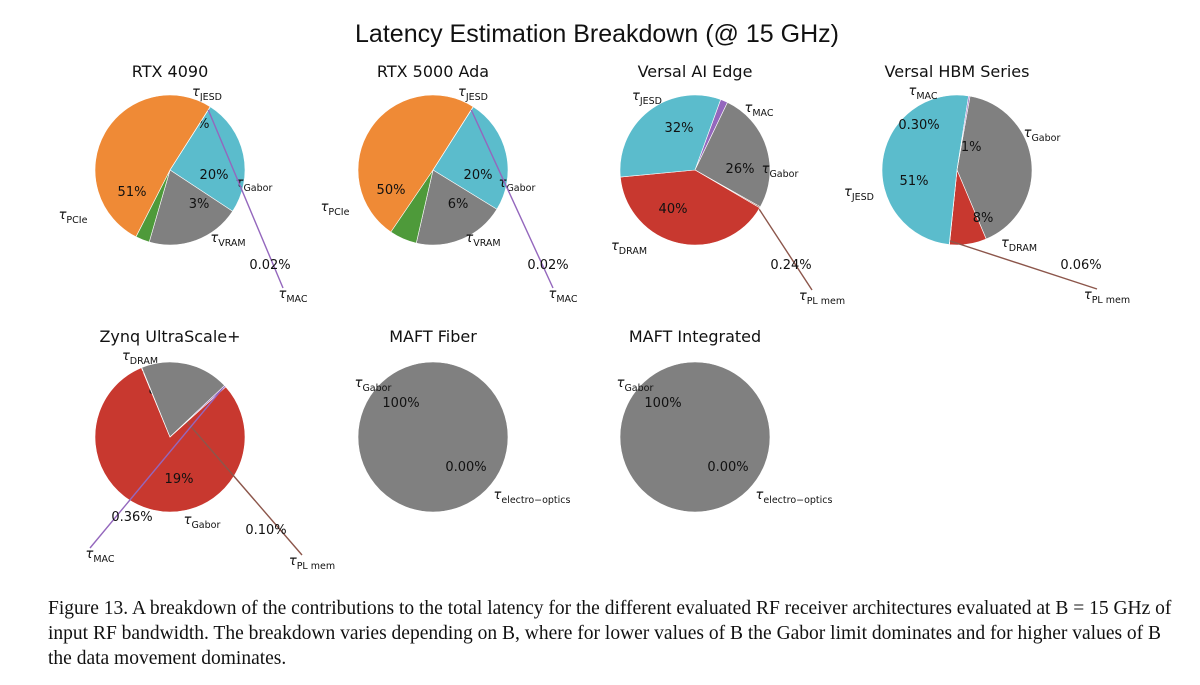  Describe the element at coordinates (740, 169) in the screenshot. I see `slice-percent-label: 26%` at that location.